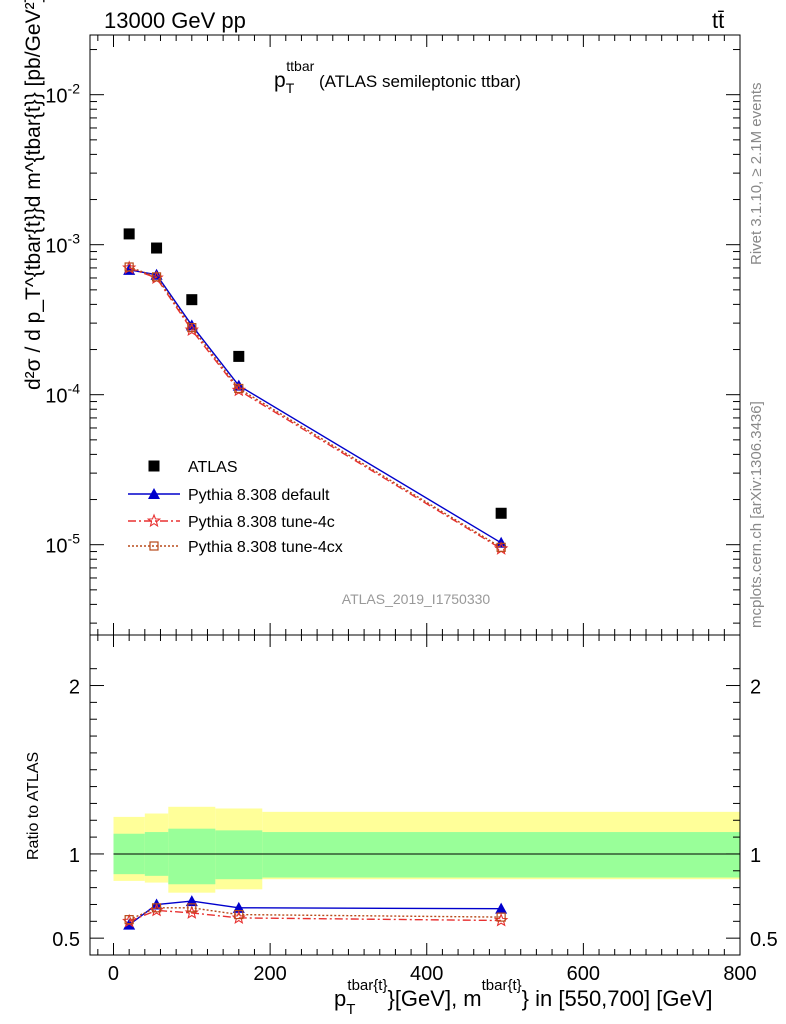 This screenshot has height=1024, width=786. I want to click on x-tick-label: 600, so click(583, 974).